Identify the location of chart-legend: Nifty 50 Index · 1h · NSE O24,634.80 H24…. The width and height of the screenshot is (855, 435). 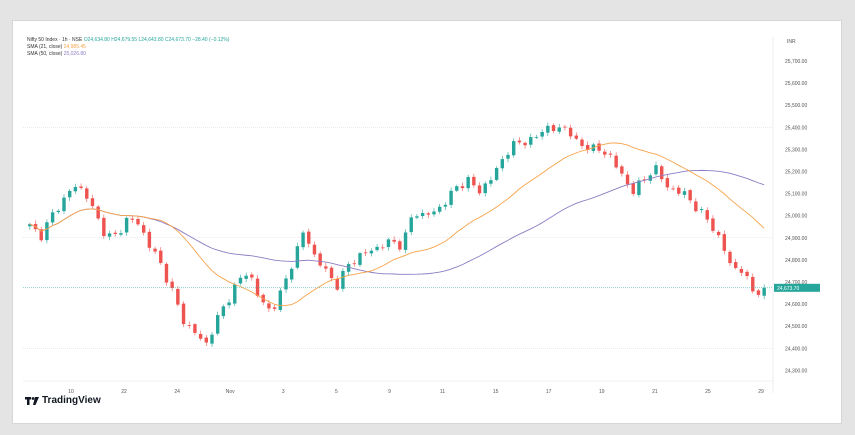
(128, 47).